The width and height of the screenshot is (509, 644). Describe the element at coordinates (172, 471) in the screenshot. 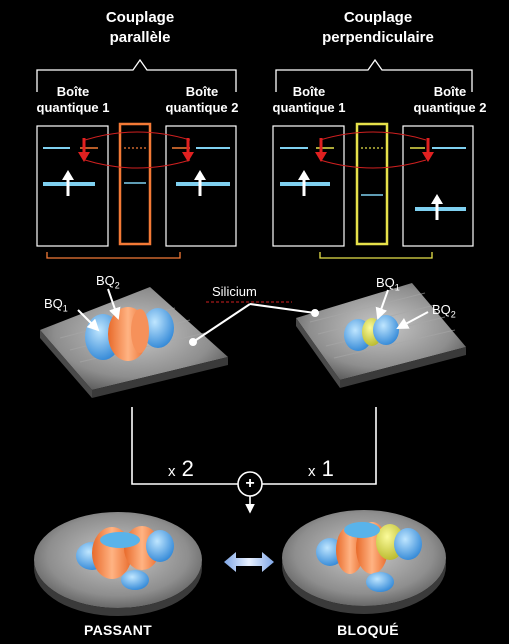

I see `parallel-multiplier-x: x` at that location.